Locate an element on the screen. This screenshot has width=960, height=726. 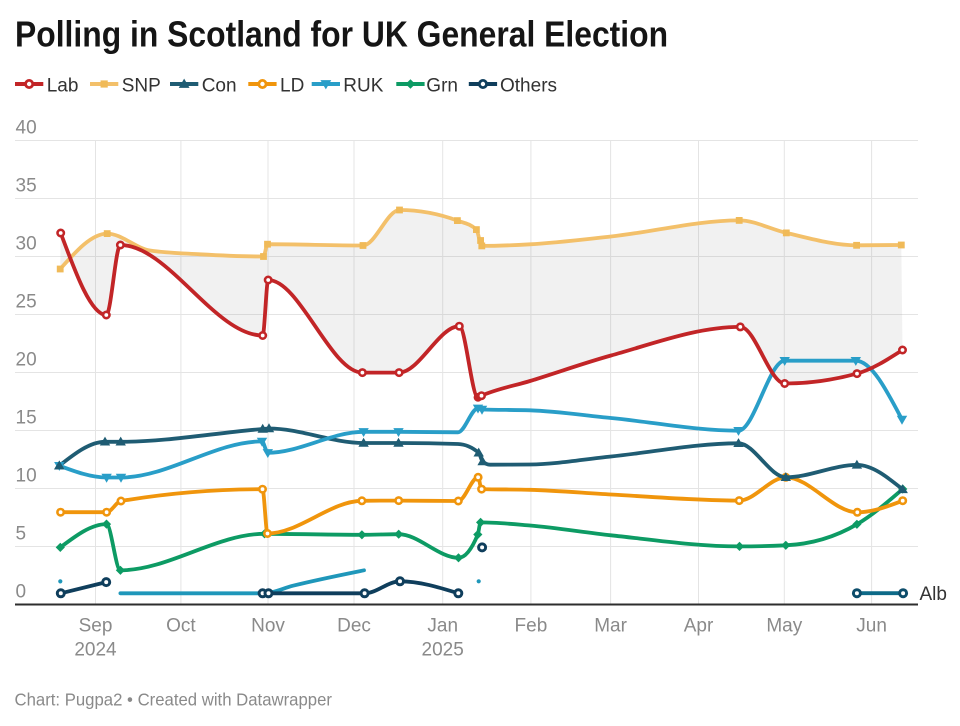
svg-text: Dec is located at coordinates (354, 626).